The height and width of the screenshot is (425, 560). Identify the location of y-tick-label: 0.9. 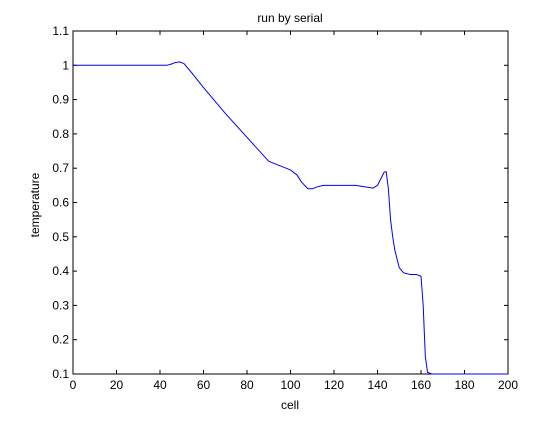
(60, 100).